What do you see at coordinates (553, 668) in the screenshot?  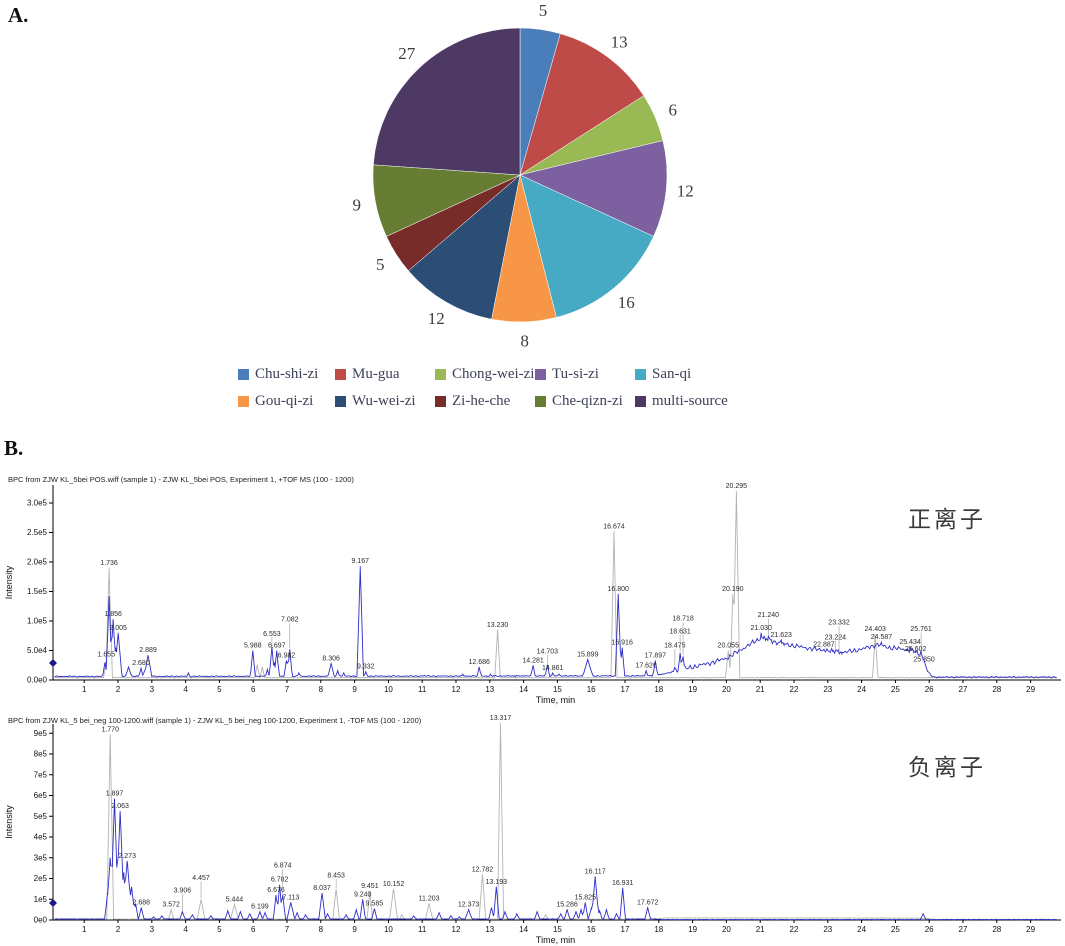 I see `peak-label: 14.861` at bounding box center [553, 668].